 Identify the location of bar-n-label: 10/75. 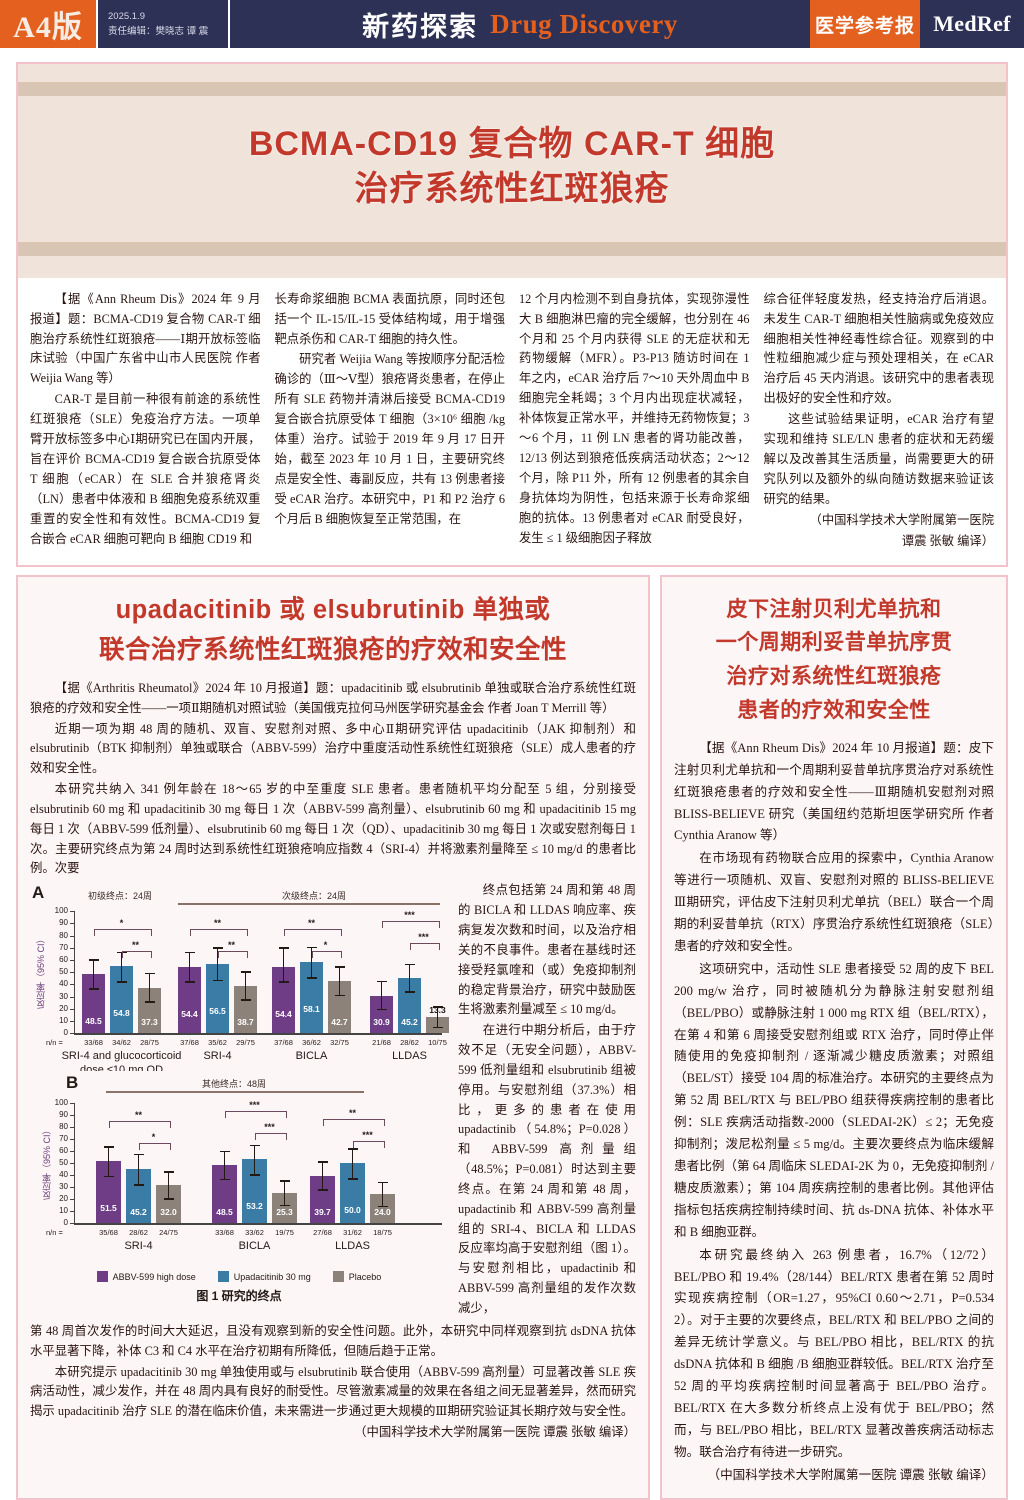
(437, 1043).